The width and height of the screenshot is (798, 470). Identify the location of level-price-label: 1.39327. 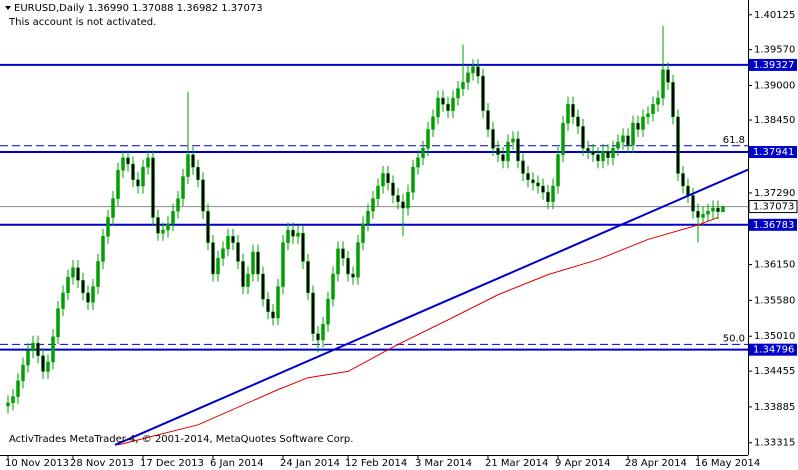
(773, 65).